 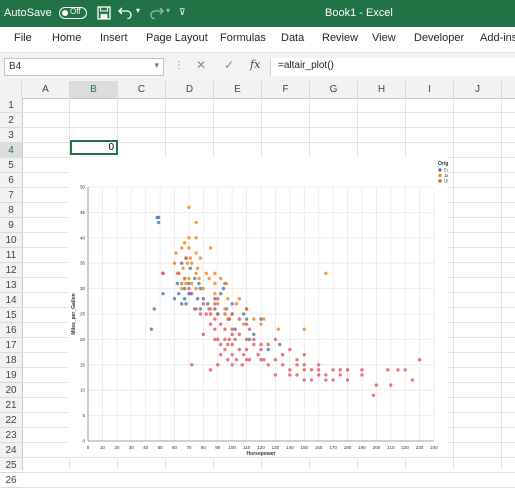 What do you see at coordinates (84, 67) in the screenshot?
I see `name-box: B4 ▾` at bounding box center [84, 67].